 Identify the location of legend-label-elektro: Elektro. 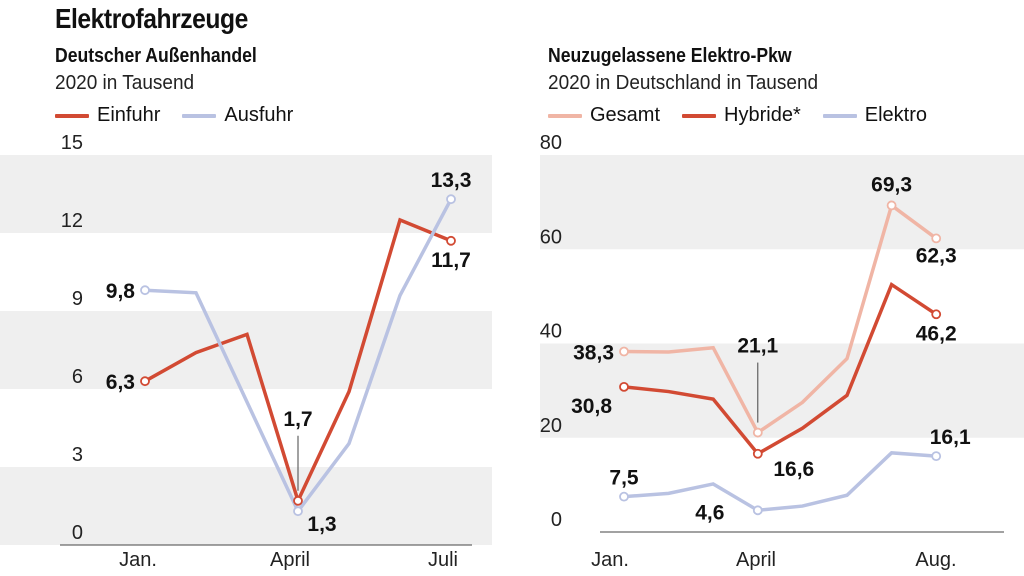
(895, 115).